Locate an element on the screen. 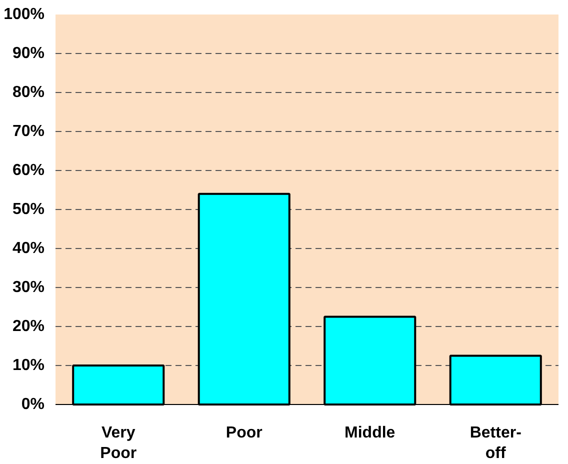 This screenshot has width=568, height=464. x-tick-label: Very Poor is located at coordinates (118, 443).